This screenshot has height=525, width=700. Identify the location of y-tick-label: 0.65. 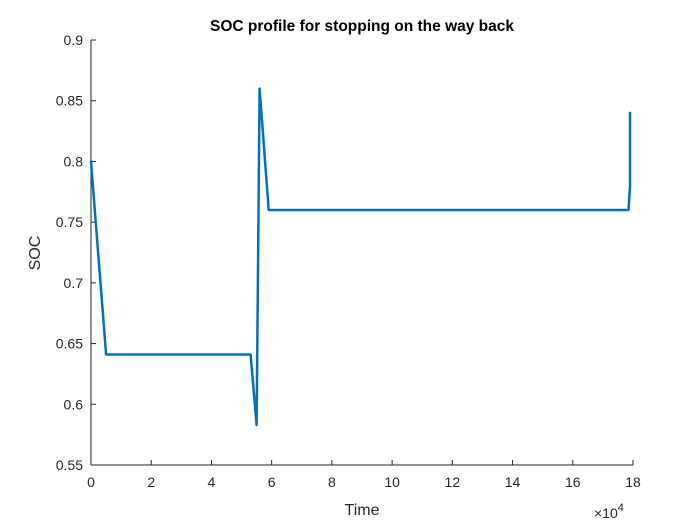
(69, 344).